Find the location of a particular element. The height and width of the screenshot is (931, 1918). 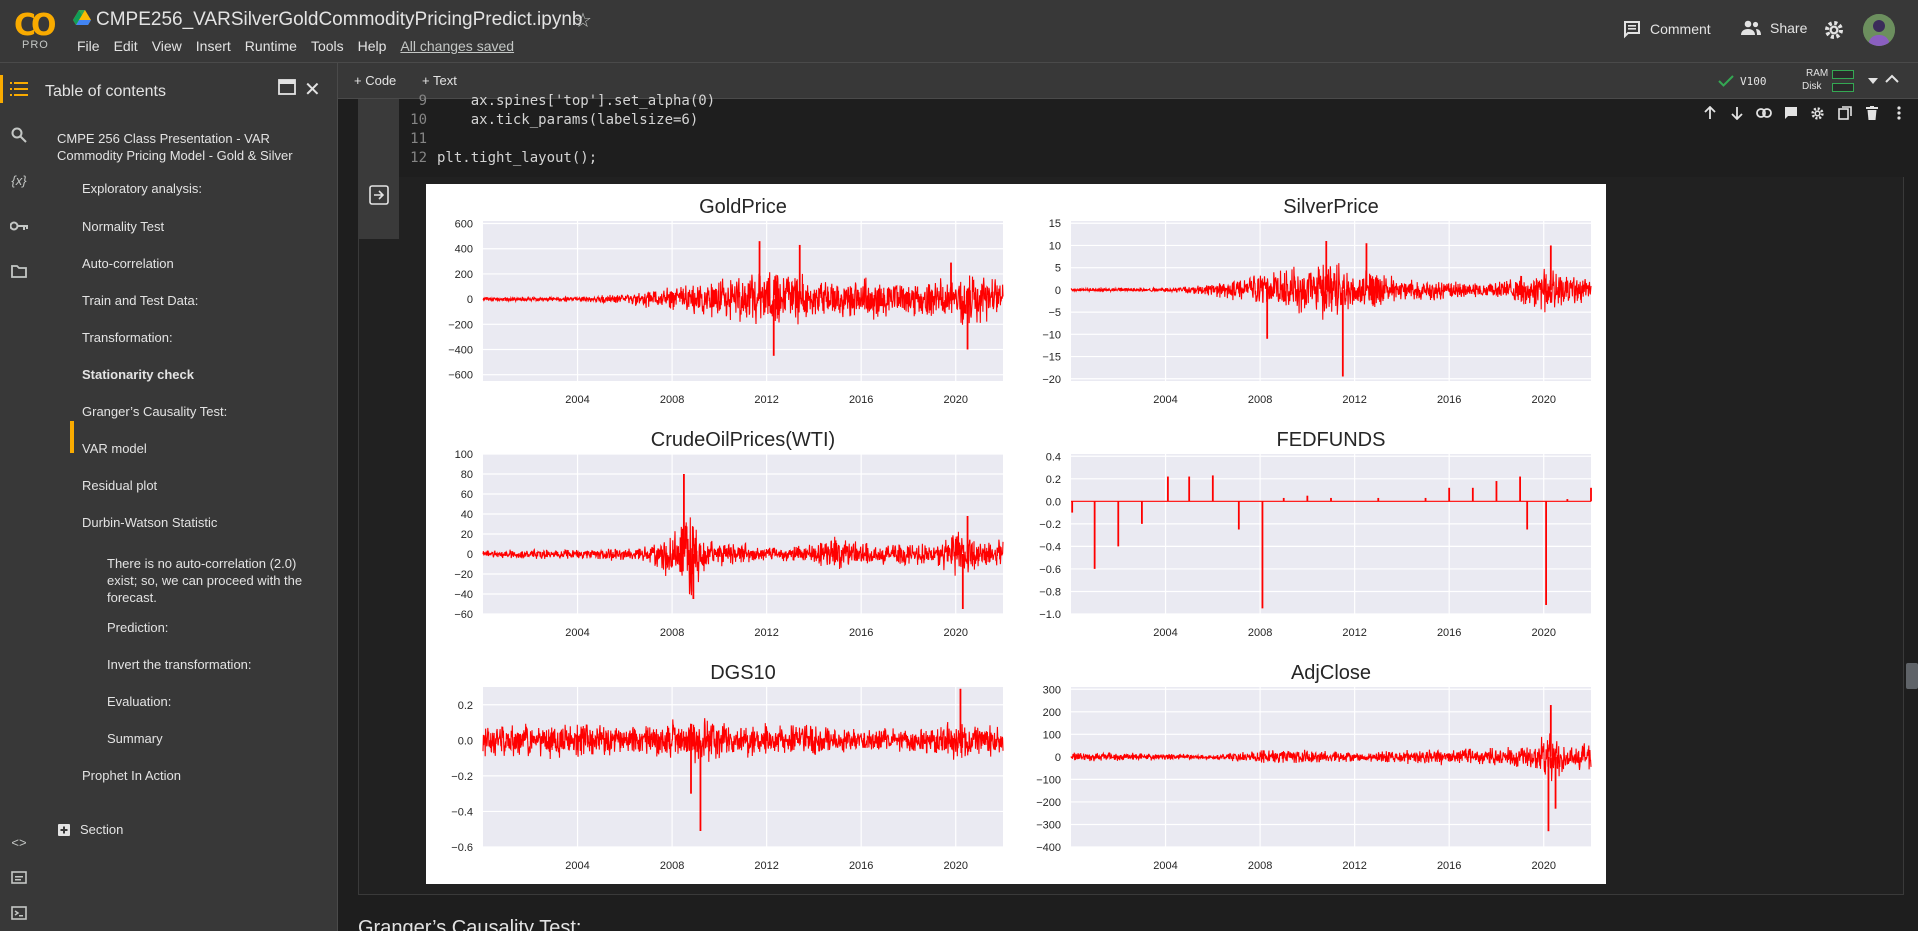

y-tick-label: −600 is located at coordinates (460, 376).